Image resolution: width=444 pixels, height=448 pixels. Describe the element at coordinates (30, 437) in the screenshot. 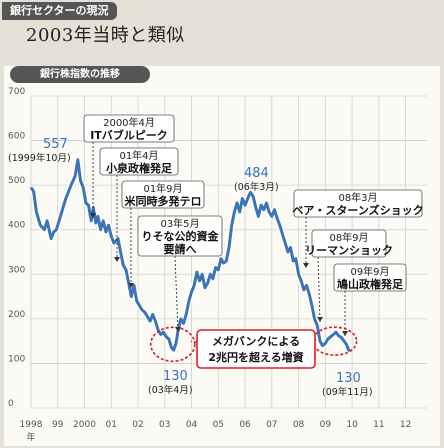

I see `x-axis-unit: 年` at that location.